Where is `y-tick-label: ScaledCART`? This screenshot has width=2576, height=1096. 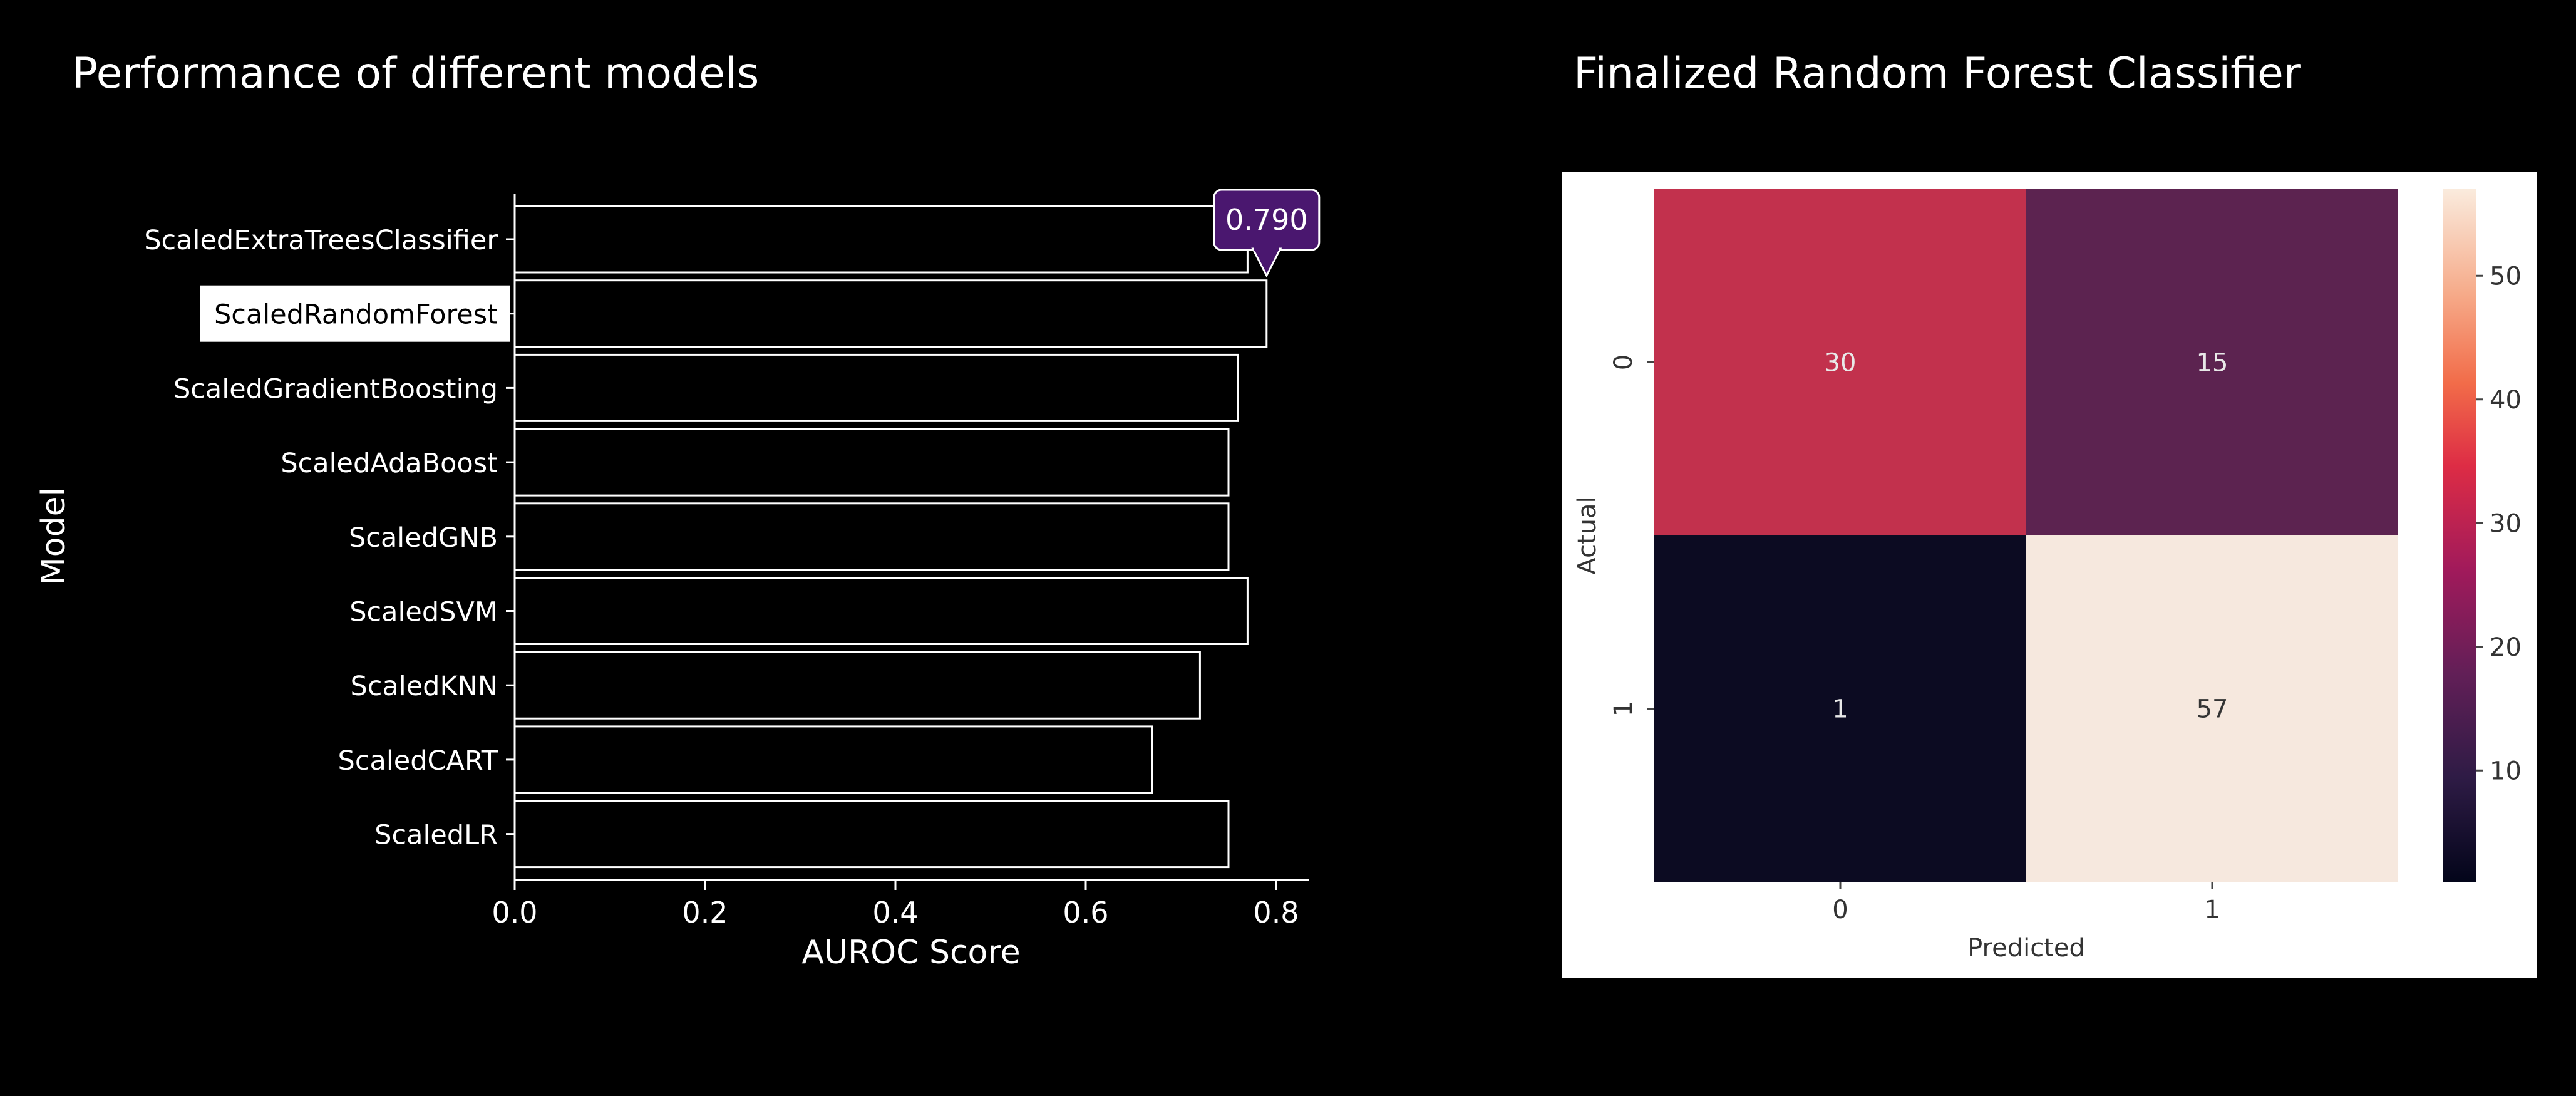 y-tick-label: ScaledCART is located at coordinates (418, 761).